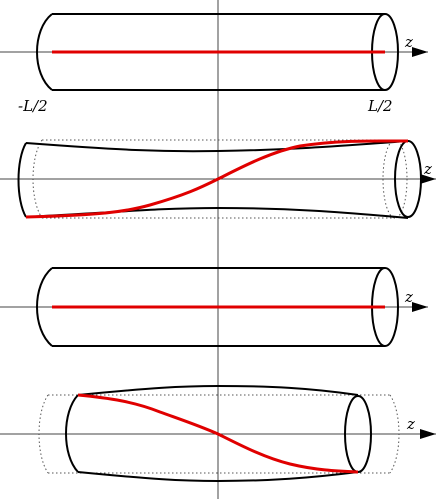 The width and height of the screenshot is (436, 504). What do you see at coordinates (380, 106) in the screenshot?
I see `right-end-label: L/2` at bounding box center [380, 106].